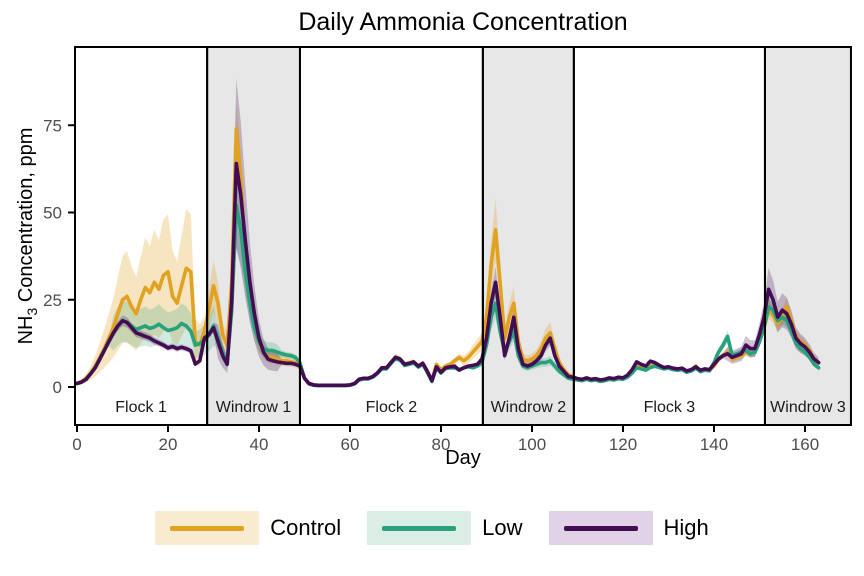  What do you see at coordinates (808, 407) in the screenshot?
I see `panel-label-windrow-3: Windrow 3` at bounding box center [808, 407].